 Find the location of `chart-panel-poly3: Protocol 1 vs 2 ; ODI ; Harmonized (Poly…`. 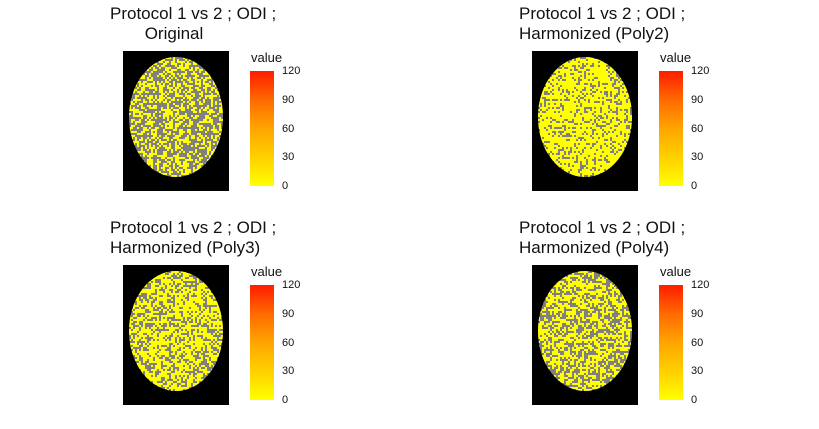

chart-panel-poly3: Protocol 1 vs 2 ; ODI ; Harmonized (Poly… is located at coordinates (220, 318).